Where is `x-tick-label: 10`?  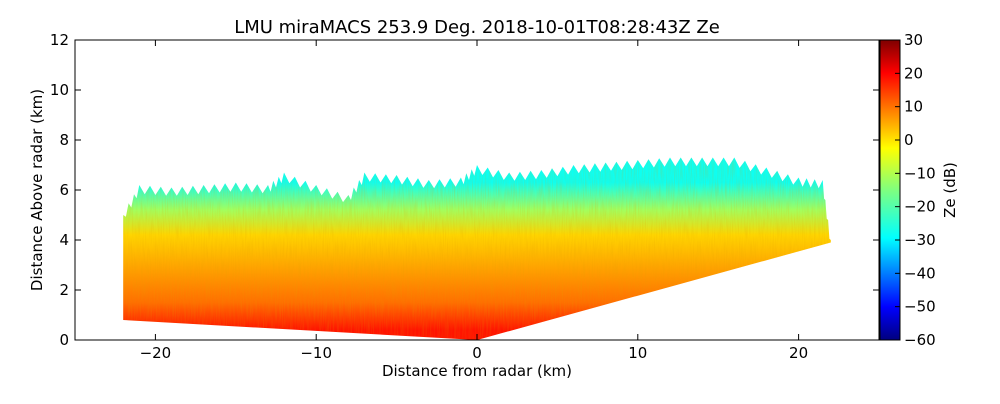 x-tick-label: 10 is located at coordinates (637, 353).